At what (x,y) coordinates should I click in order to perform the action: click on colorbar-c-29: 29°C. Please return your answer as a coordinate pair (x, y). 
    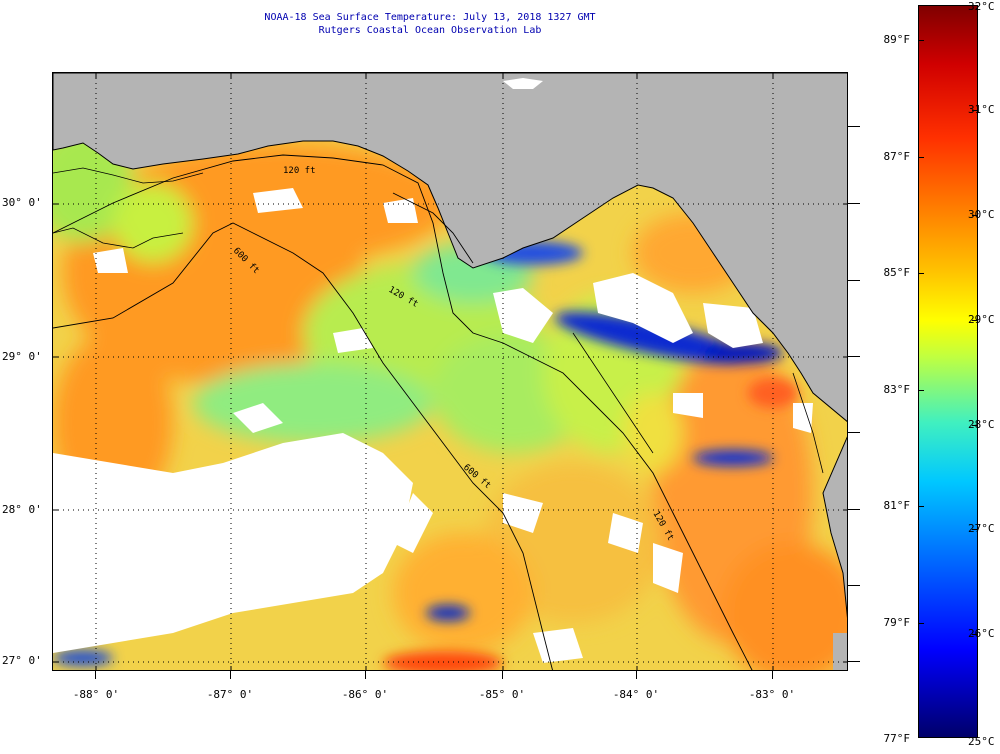
    Looking at the image, I should click on (981, 319).